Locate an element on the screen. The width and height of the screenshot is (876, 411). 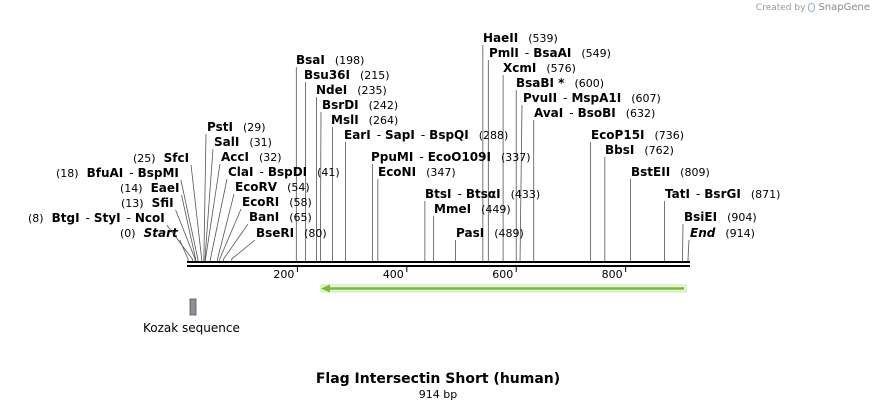
site-avai: AvaI - BsoBI (632) is located at coordinates (594, 113).